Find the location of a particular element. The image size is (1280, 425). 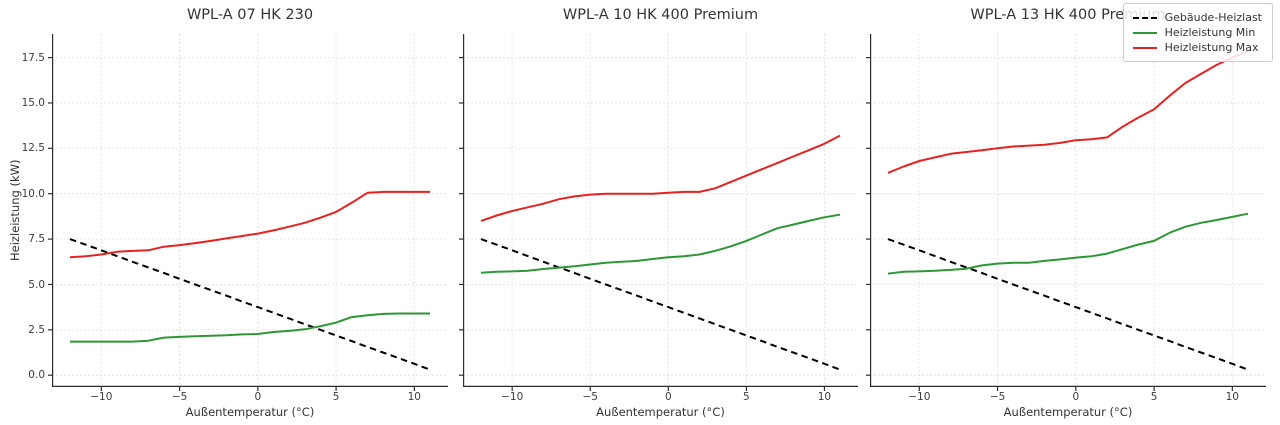

legend-label: Heizleistung Min is located at coordinates (1210, 32).